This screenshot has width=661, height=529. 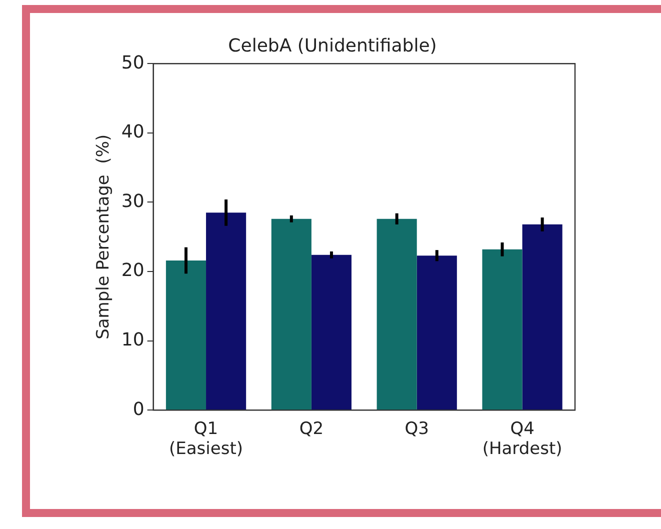 I want to click on y-axis-title: Sample Percentage (%), so click(x=104, y=237).